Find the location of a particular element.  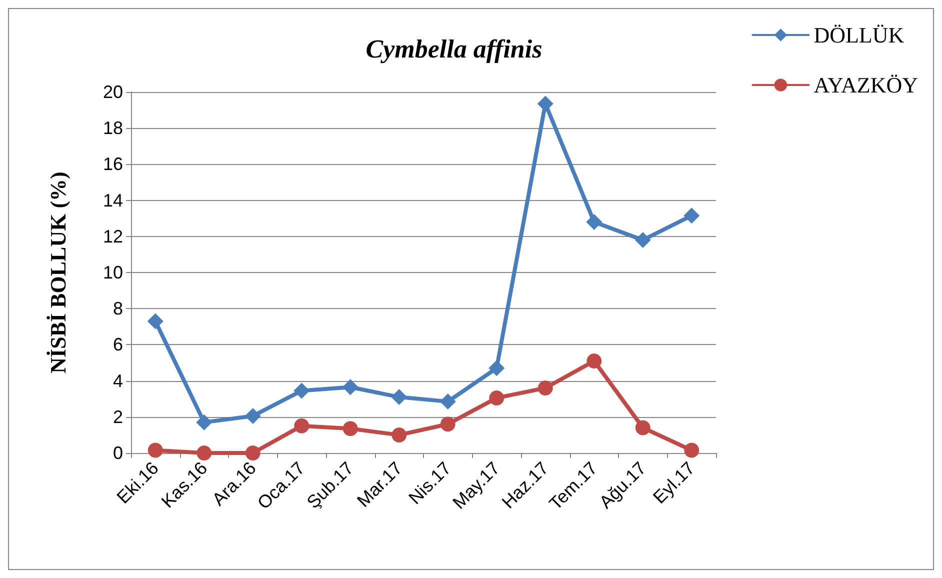

y-tick-label: 6 is located at coordinates (117, 344).